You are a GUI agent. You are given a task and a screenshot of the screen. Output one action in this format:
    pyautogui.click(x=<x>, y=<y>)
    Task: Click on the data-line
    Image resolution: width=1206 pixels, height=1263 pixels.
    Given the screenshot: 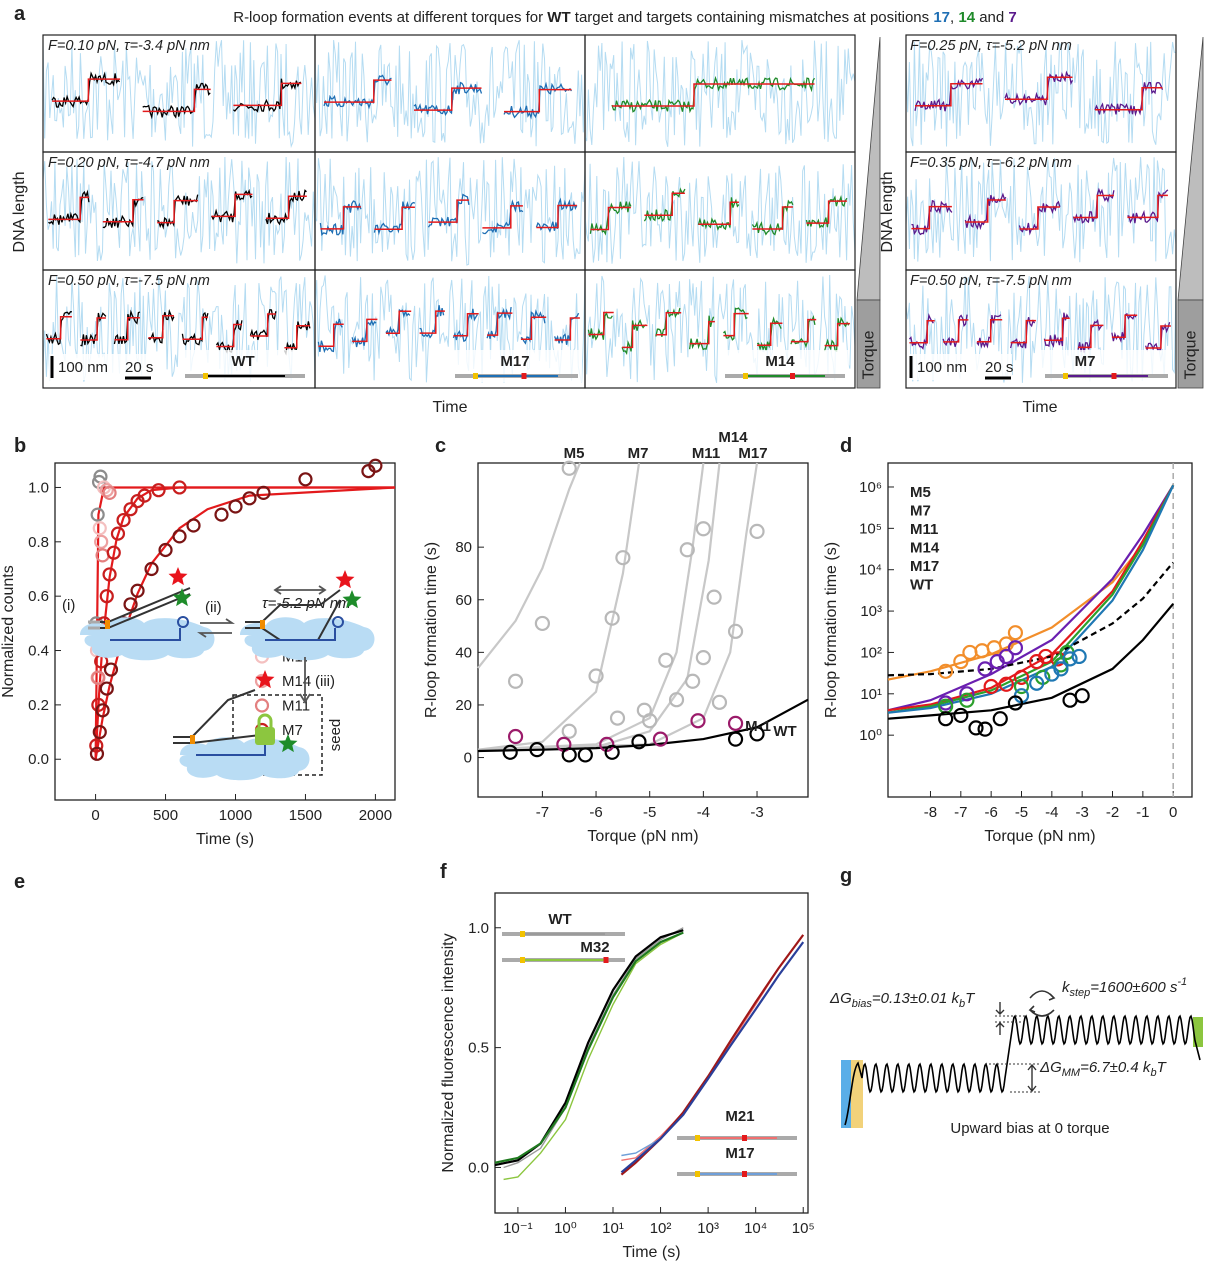 What is the action you would take?
    pyautogui.click(x=593, y=1056)
    